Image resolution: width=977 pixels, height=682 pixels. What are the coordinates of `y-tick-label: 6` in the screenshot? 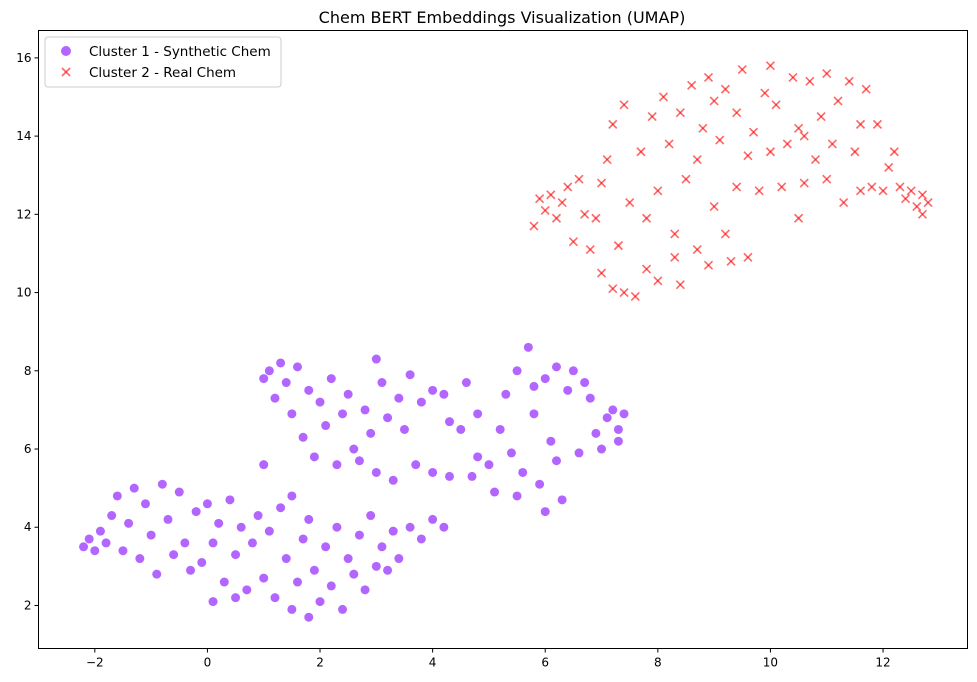 It's located at (28, 449).